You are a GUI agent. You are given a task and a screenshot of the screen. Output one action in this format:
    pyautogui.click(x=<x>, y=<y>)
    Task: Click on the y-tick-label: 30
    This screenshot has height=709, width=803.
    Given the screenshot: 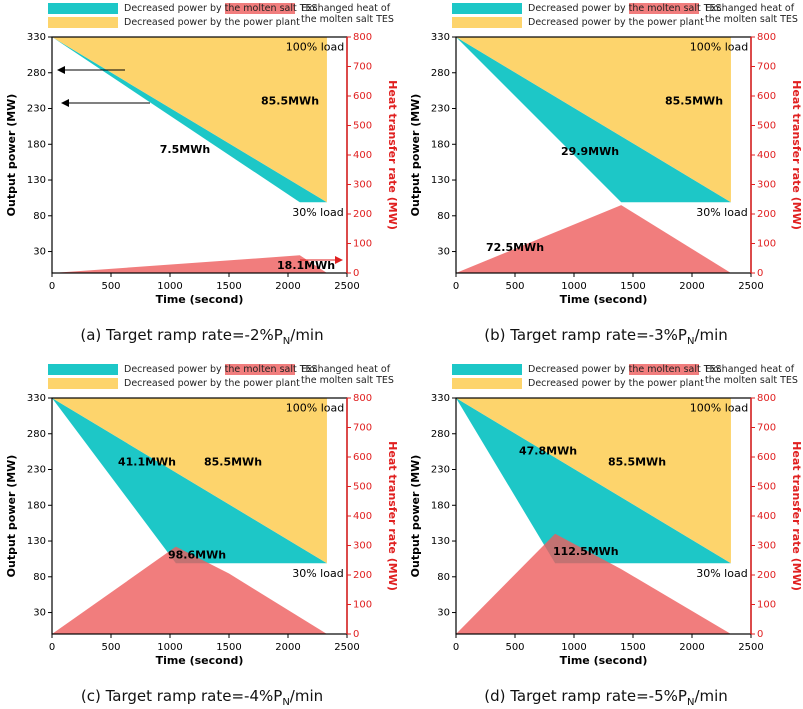 What is the action you would take?
    pyautogui.click(x=39, y=613)
    